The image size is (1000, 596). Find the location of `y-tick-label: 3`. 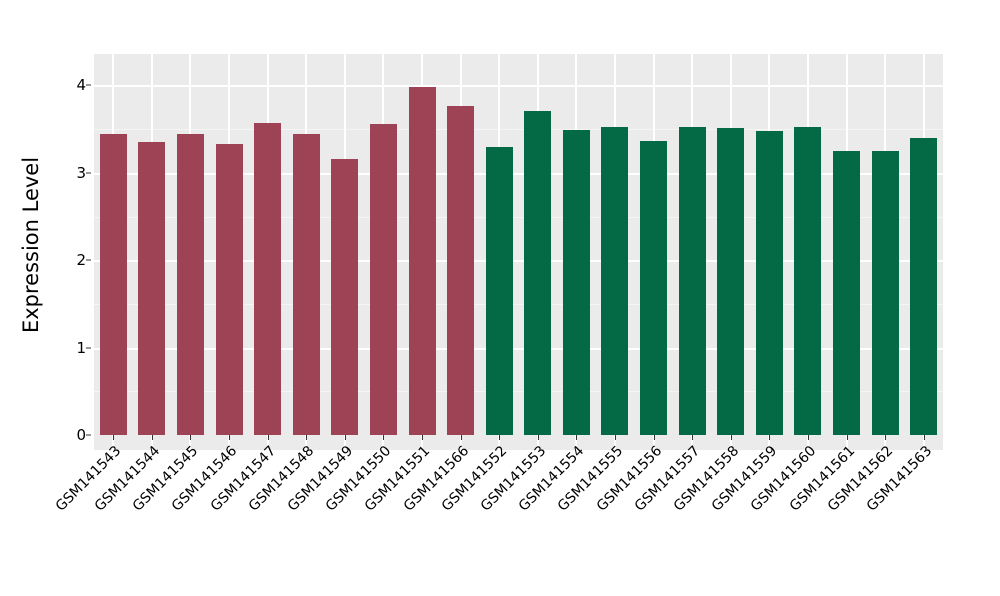

y-tick-label: 3 is located at coordinates (81, 172).